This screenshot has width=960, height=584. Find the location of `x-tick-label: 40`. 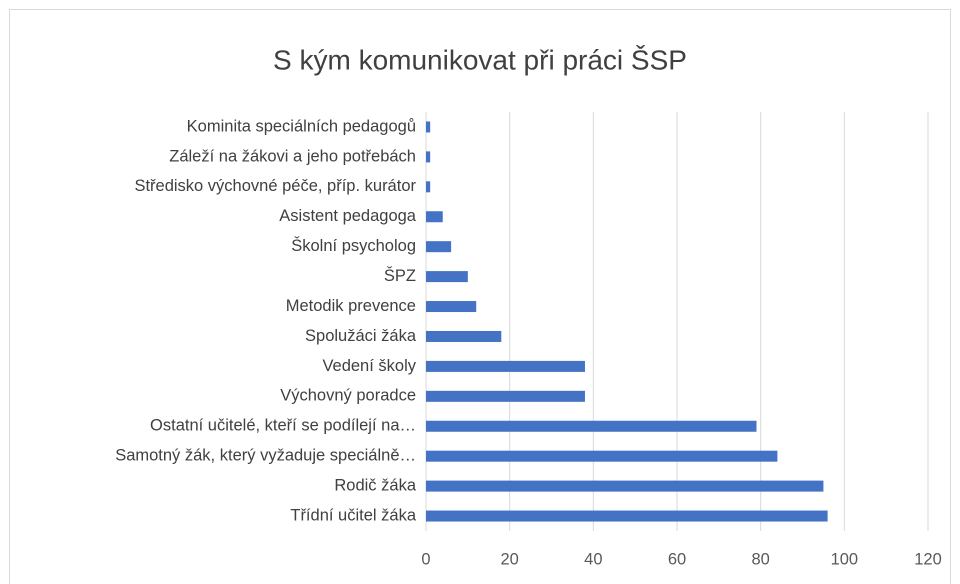

x-tick-label: 40 is located at coordinates (593, 559).